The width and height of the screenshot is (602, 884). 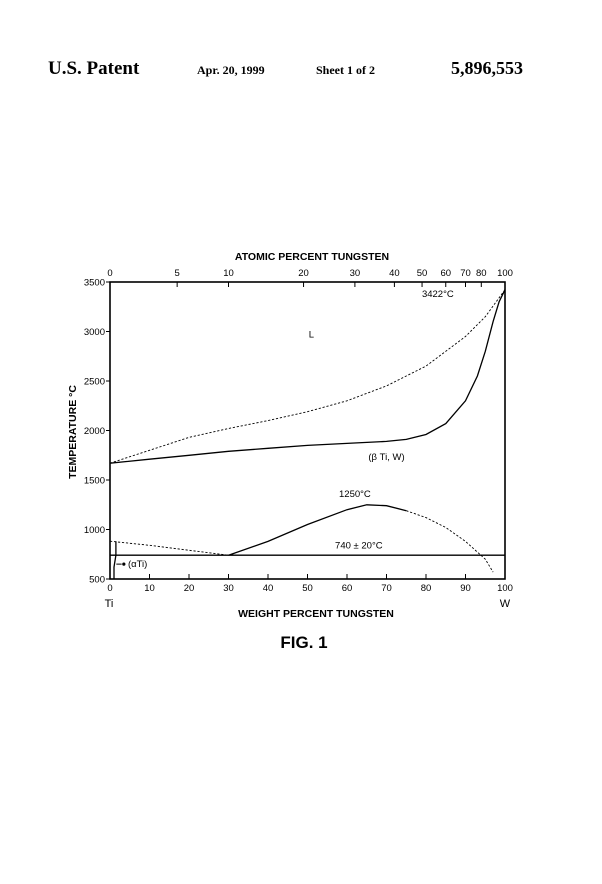 I want to click on top-tick-label-8: 70, so click(x=465, y=273).